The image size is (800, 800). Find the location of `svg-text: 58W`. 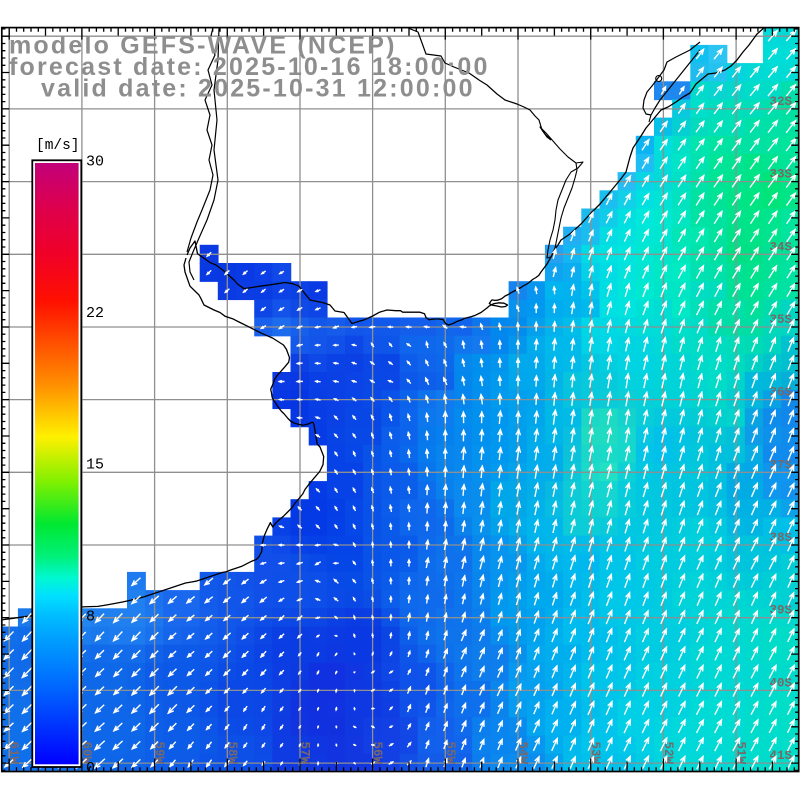

svg-text: 58W is located at coordinates (232, 752).